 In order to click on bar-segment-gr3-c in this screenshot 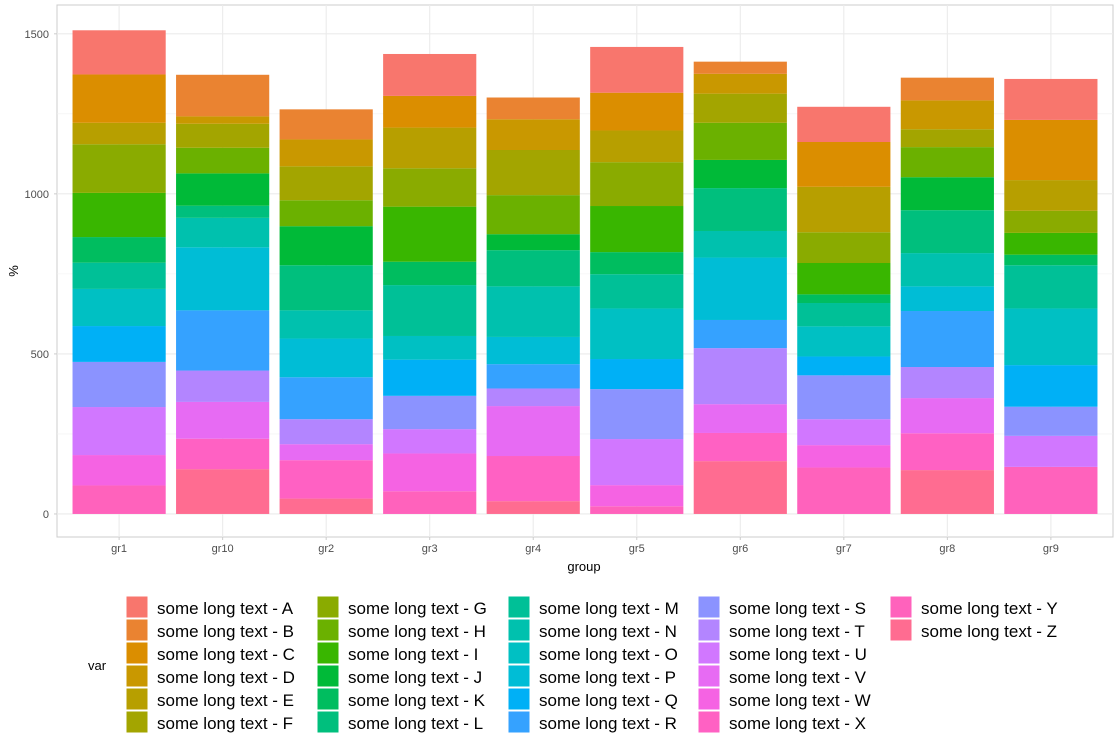, I will do `click(430, 111)`.